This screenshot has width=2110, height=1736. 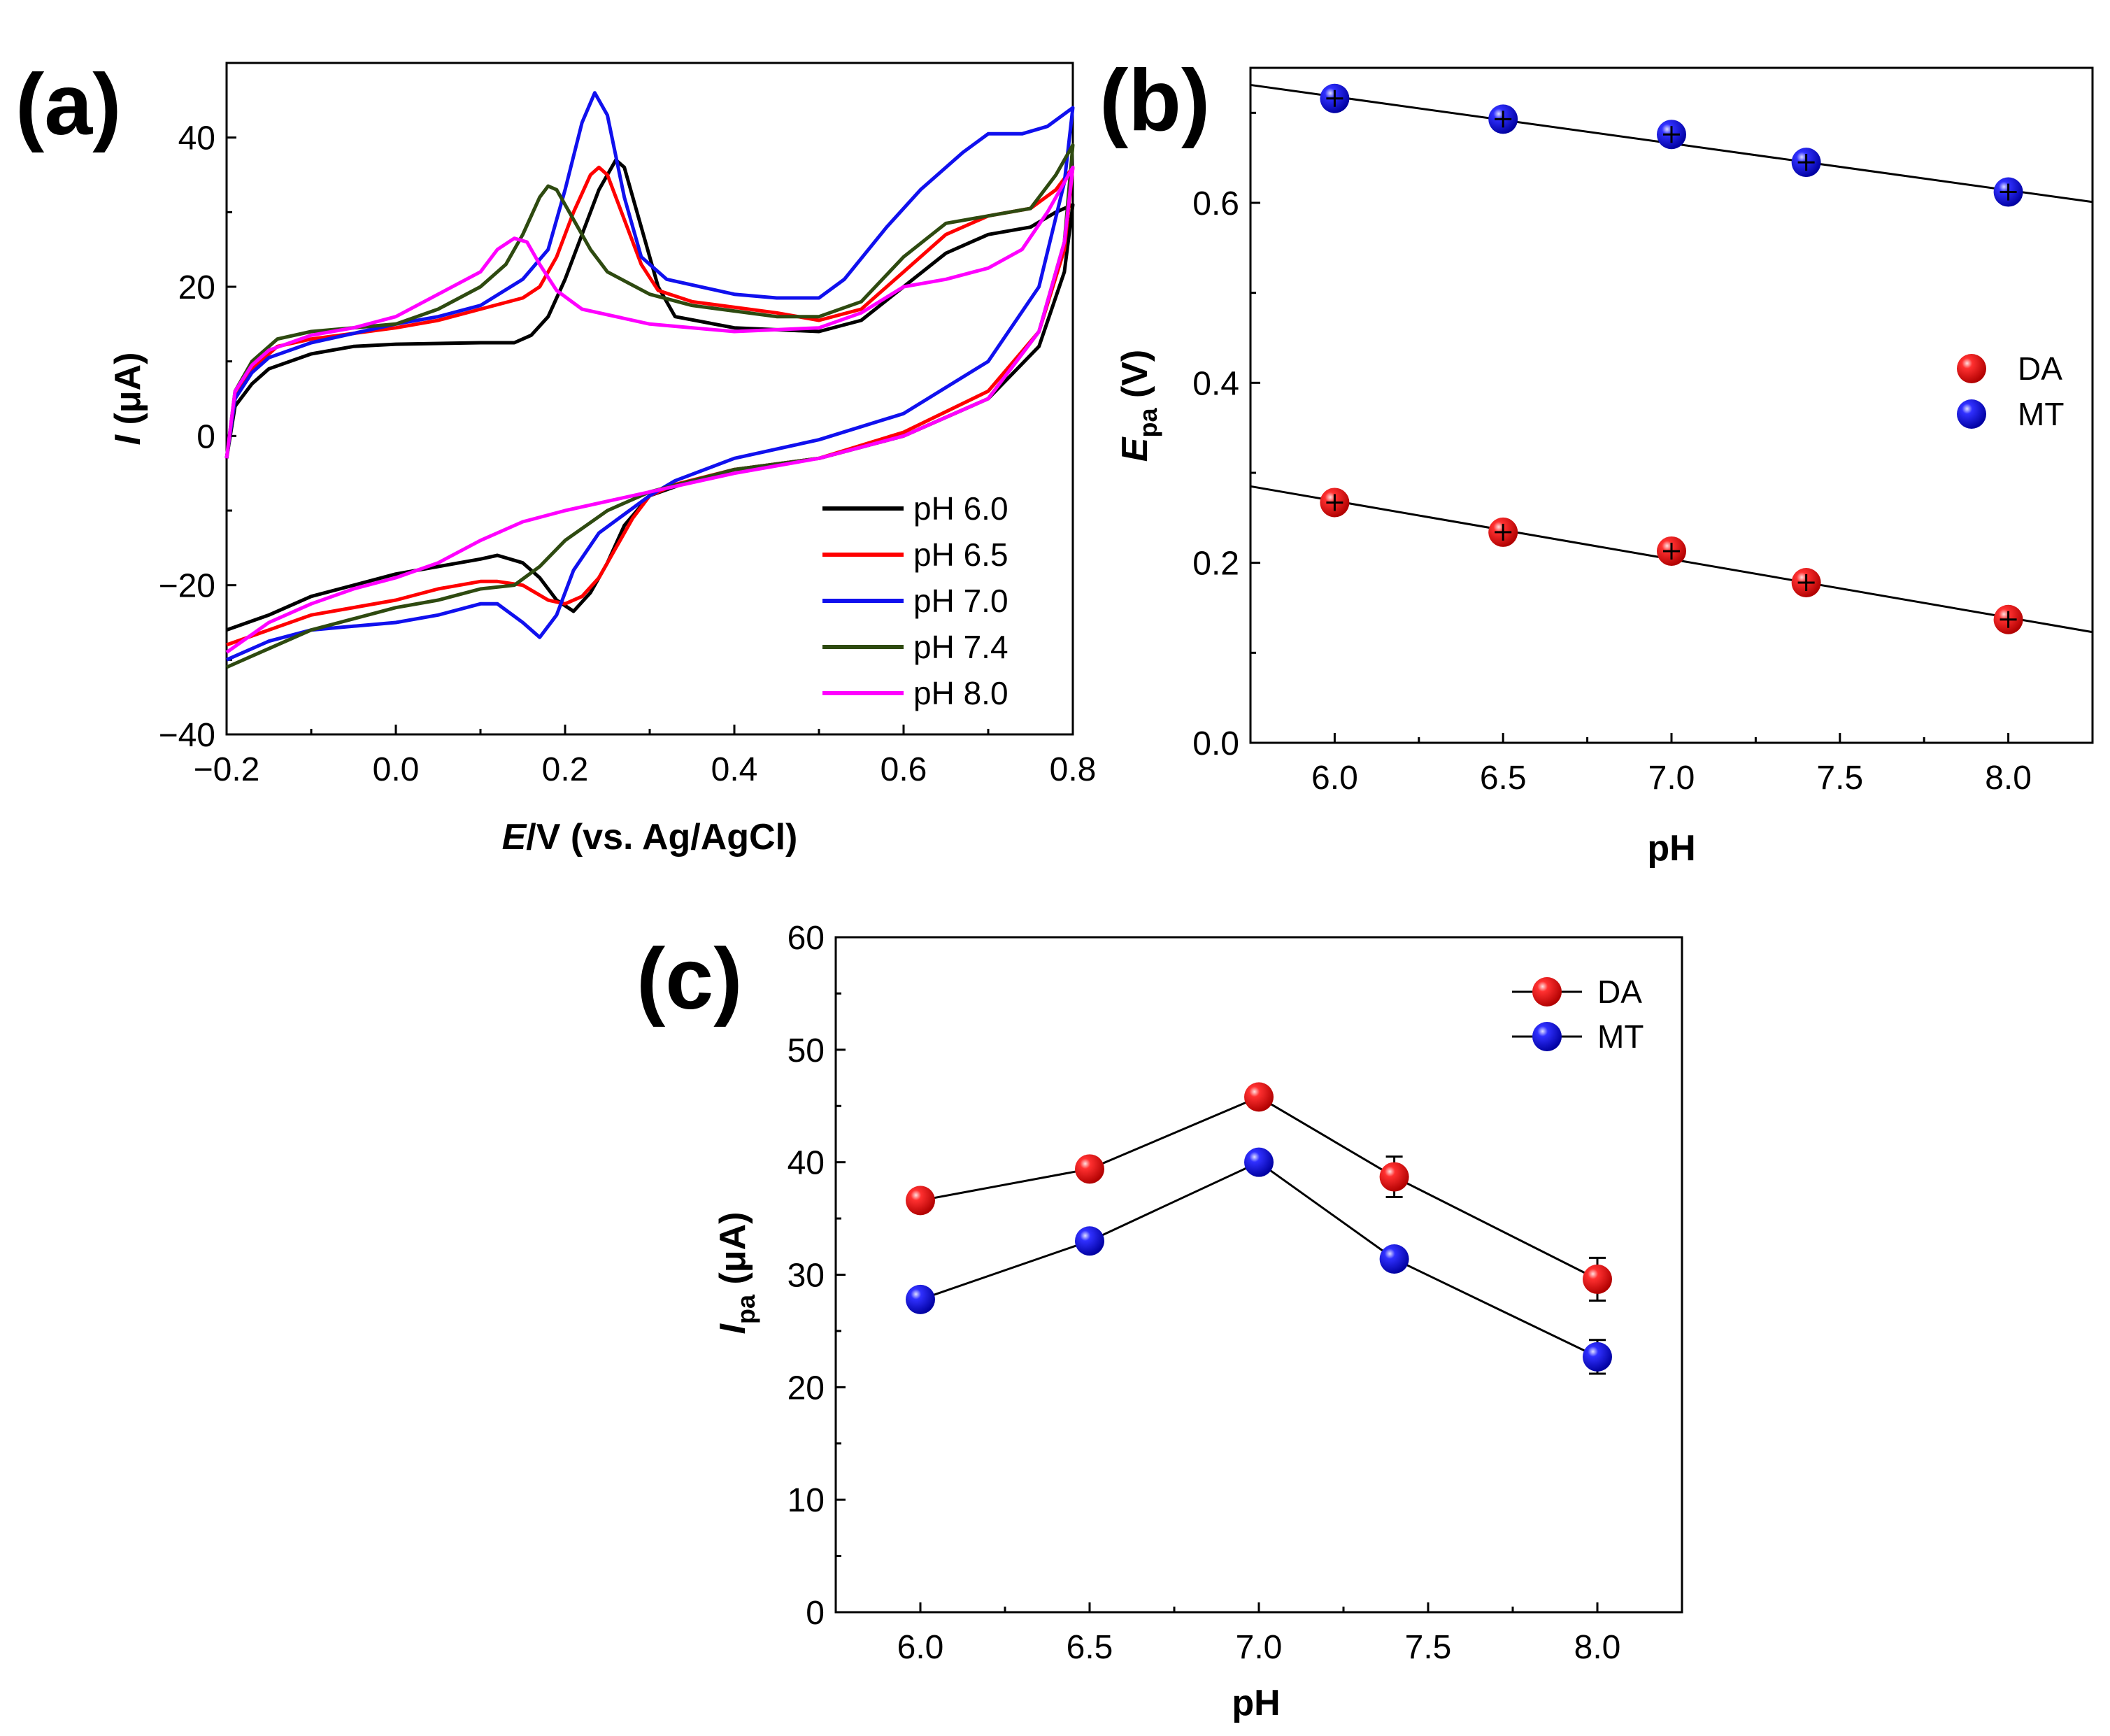 I want to click on plot-c-xtick-label: 7.5, so click(x=1428, y=1647).